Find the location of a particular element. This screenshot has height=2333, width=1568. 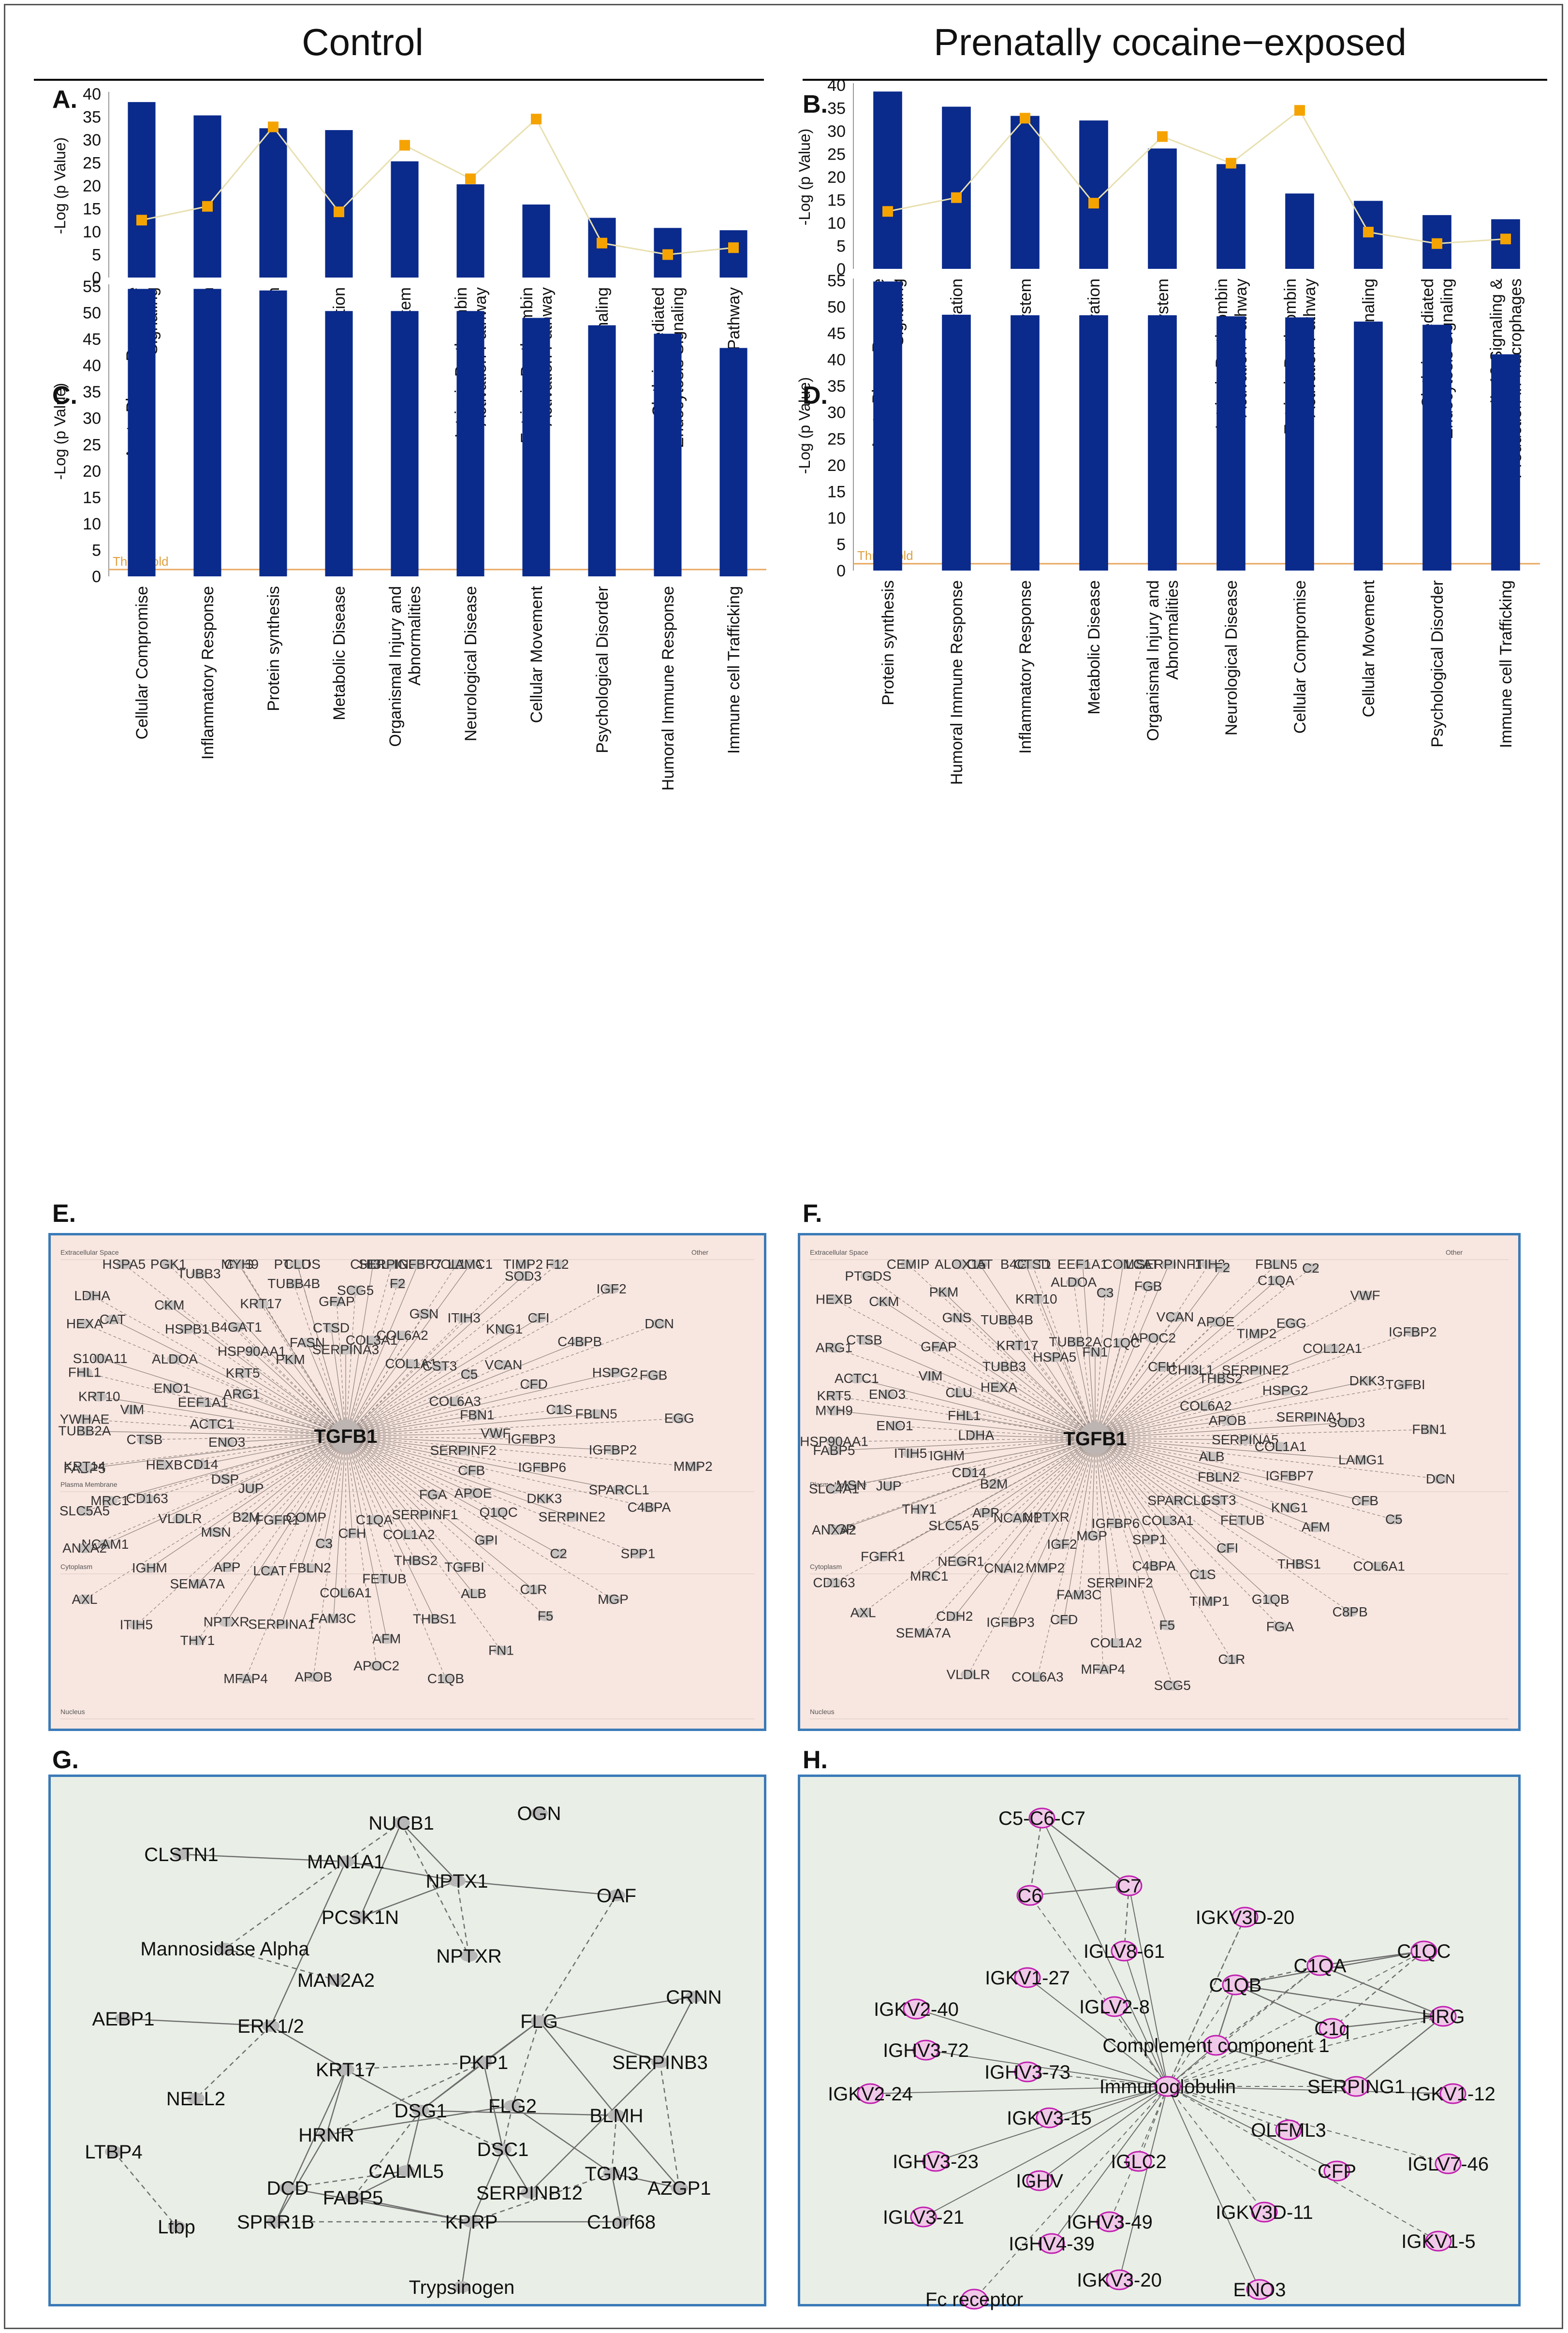

node-itih3: ITIH3 is located at coordinates (463, 1317).